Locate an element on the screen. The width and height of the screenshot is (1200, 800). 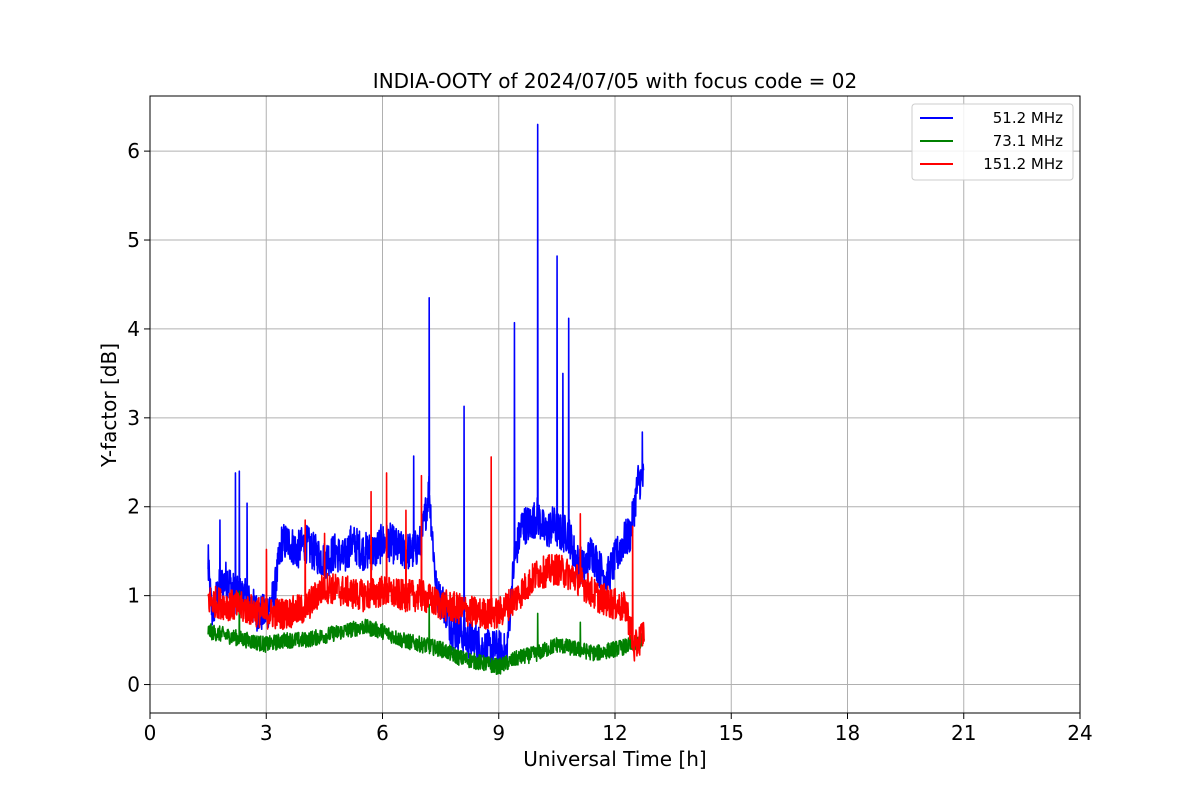
legend: 51.2 MHz 73.1 MHz 151.2 MHz is located at coordinates (992, 142).